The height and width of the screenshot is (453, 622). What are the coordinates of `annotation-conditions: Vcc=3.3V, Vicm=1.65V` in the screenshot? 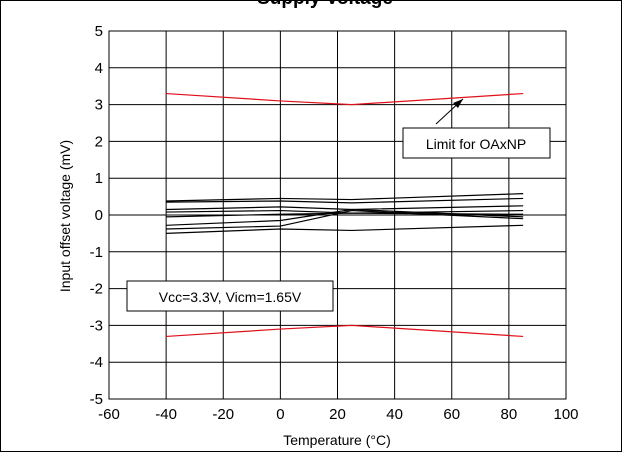 It's located at (230, 296).